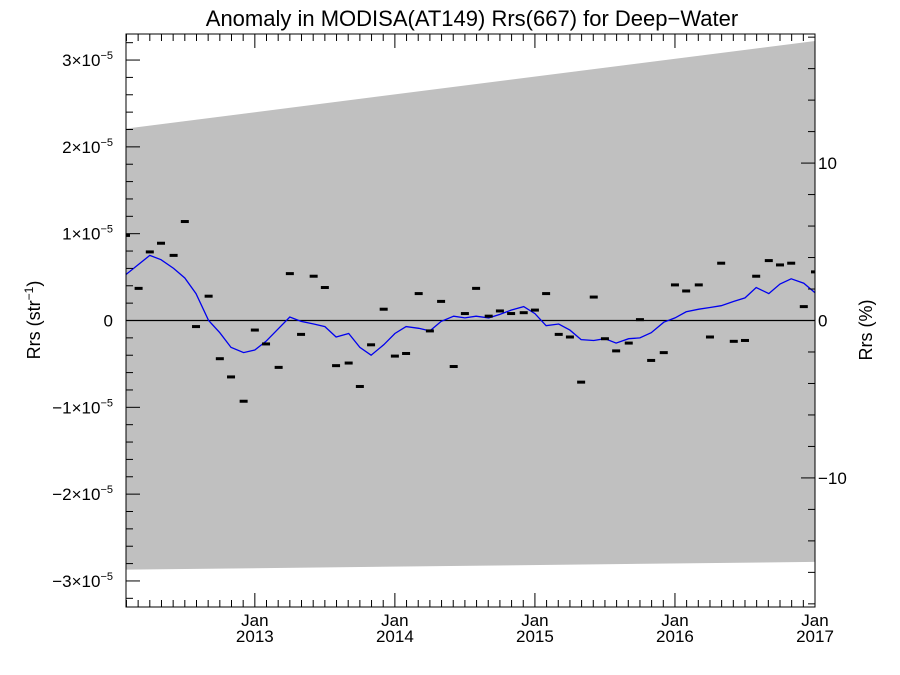 This screenshot has width=900, height=675. What do you see at coordinates (82, 407) in the screenshot?
I see `y-tick-label: −1×10⁻⁵` at bounding box center [82, 407].